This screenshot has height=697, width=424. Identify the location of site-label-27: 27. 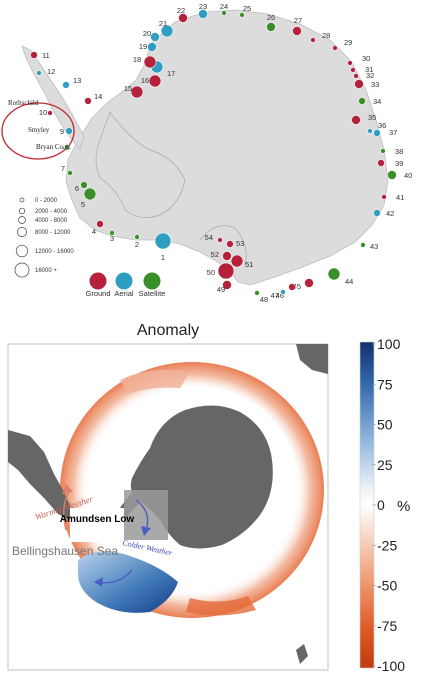
(298, 20).